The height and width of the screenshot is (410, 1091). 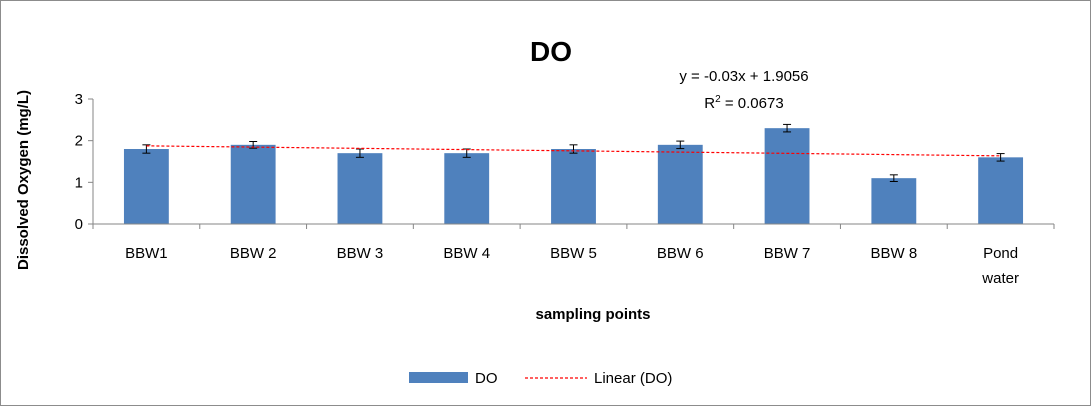 What do you see at coordinates (1000, 278) in the screenshot?
I see `x-tick-label: water` at bounding box center [1000, 278].